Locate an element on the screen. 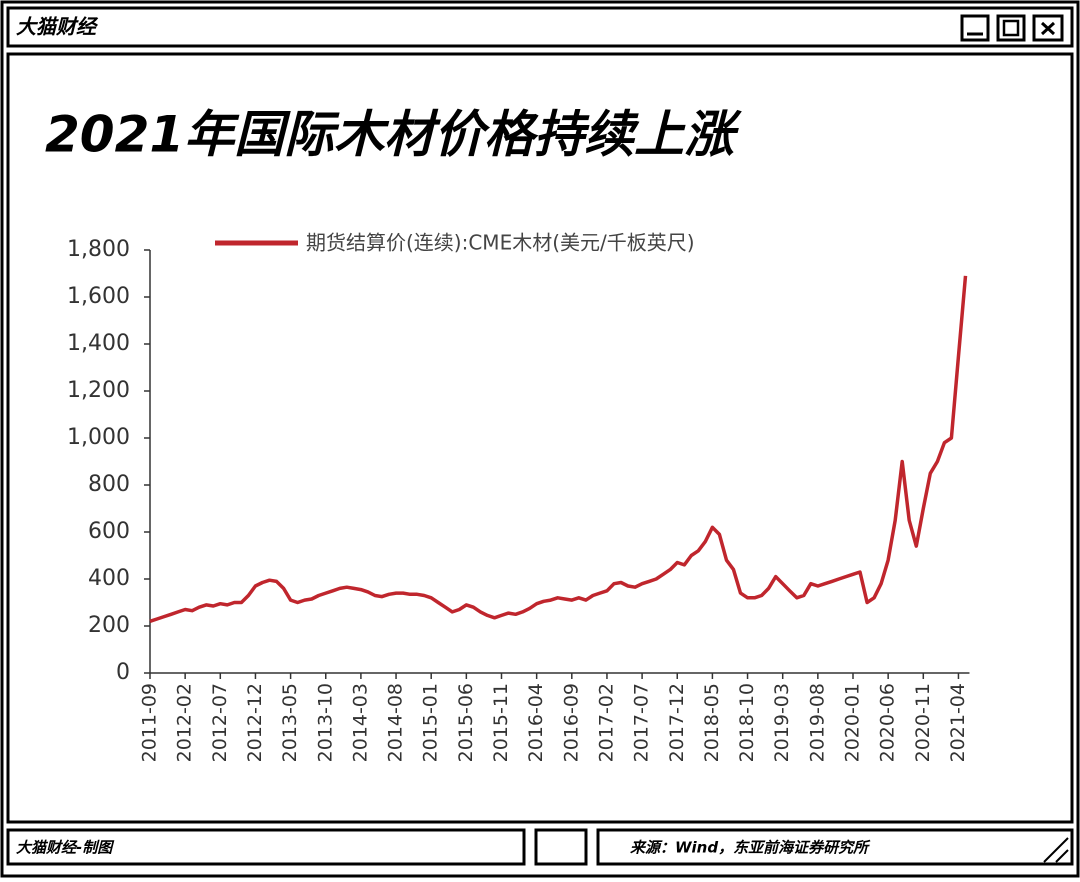 The height and width of the screenshot is (882, 1080). maximize-button is located at coordinates (1011, 28).